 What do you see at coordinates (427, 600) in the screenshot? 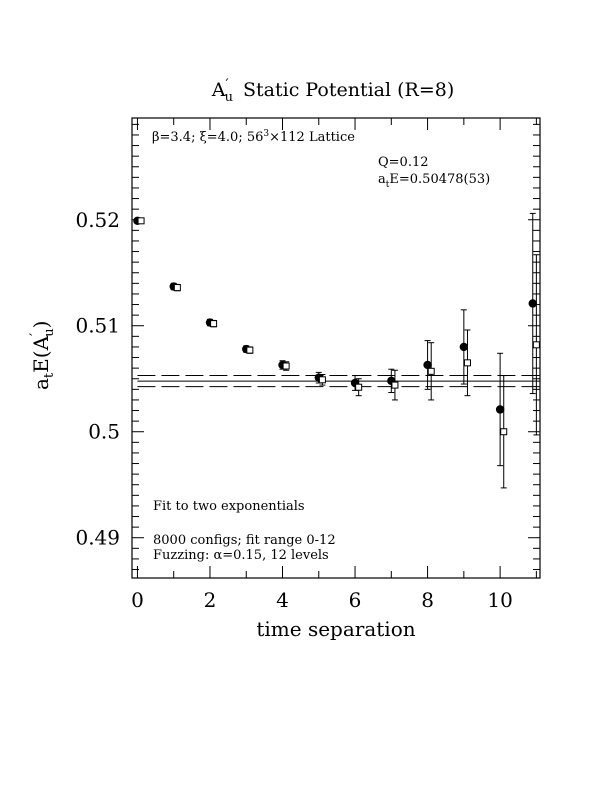
I see `x-tick-label: 8` at bounding box center [427, 600].